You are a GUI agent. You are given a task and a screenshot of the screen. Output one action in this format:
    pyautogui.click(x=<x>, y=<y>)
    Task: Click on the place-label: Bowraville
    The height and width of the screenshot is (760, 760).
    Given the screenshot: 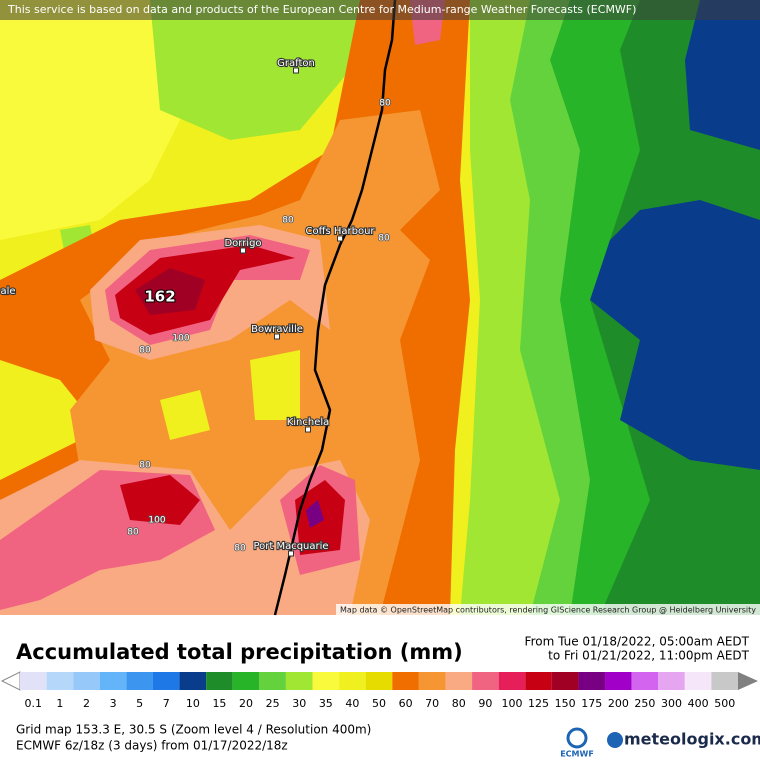 What is the action you would take?
    pyautogui.click(x=277, y=329)
    